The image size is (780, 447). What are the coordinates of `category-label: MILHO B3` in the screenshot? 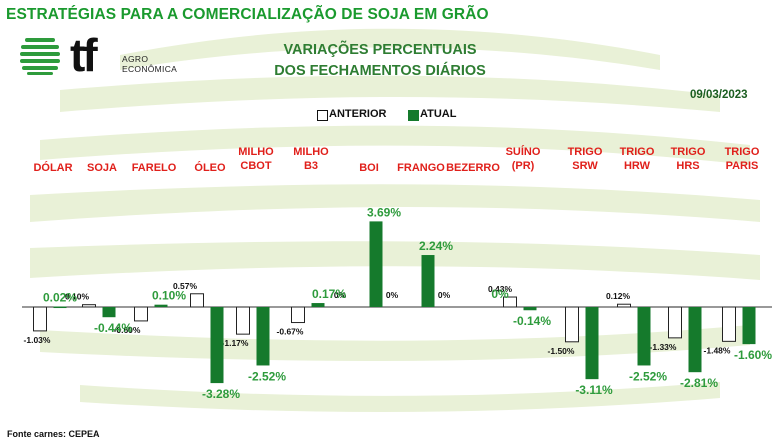 It's located at (311, 159).